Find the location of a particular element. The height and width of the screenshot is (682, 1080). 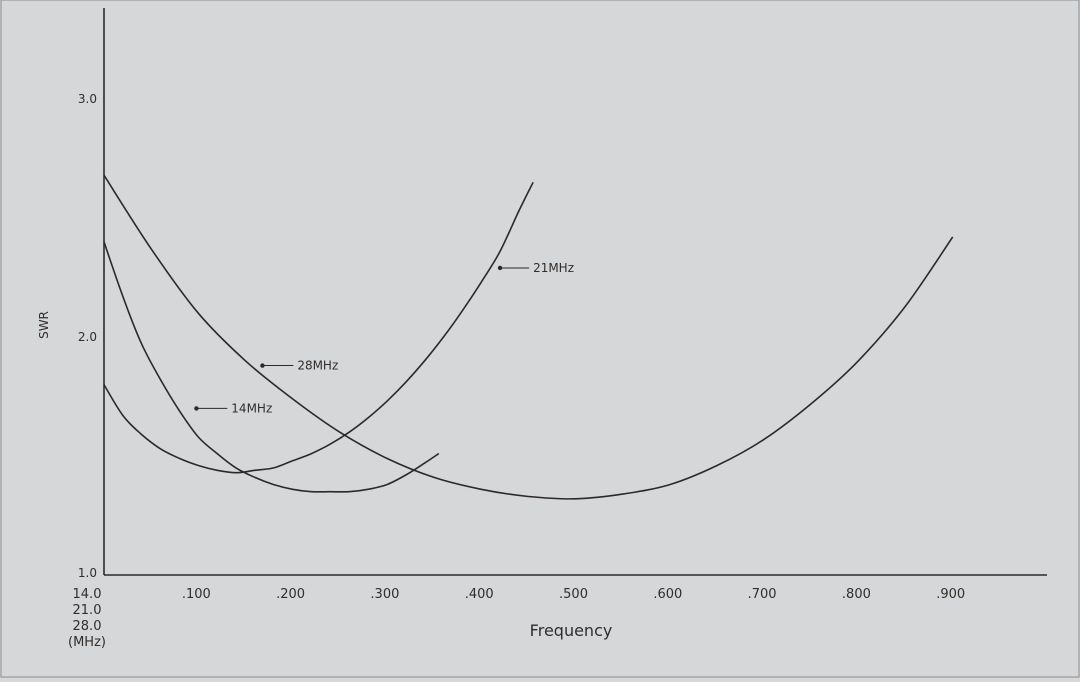

x-tick-label: .400 is located at coordinates (479, 594).